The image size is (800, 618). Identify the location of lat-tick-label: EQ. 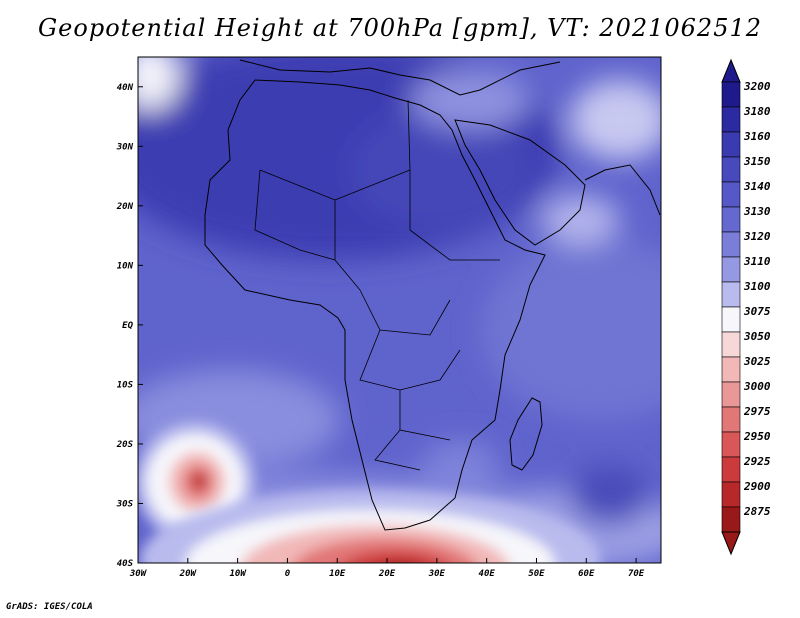
(127, 326).